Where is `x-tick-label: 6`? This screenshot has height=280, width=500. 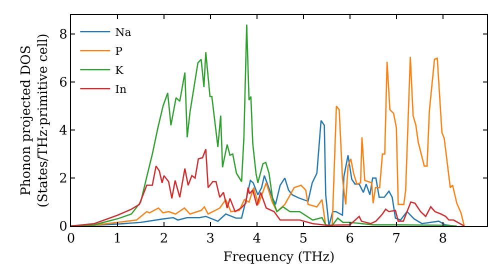
x-tick-label: 6 is located at coordinates (350, 239).